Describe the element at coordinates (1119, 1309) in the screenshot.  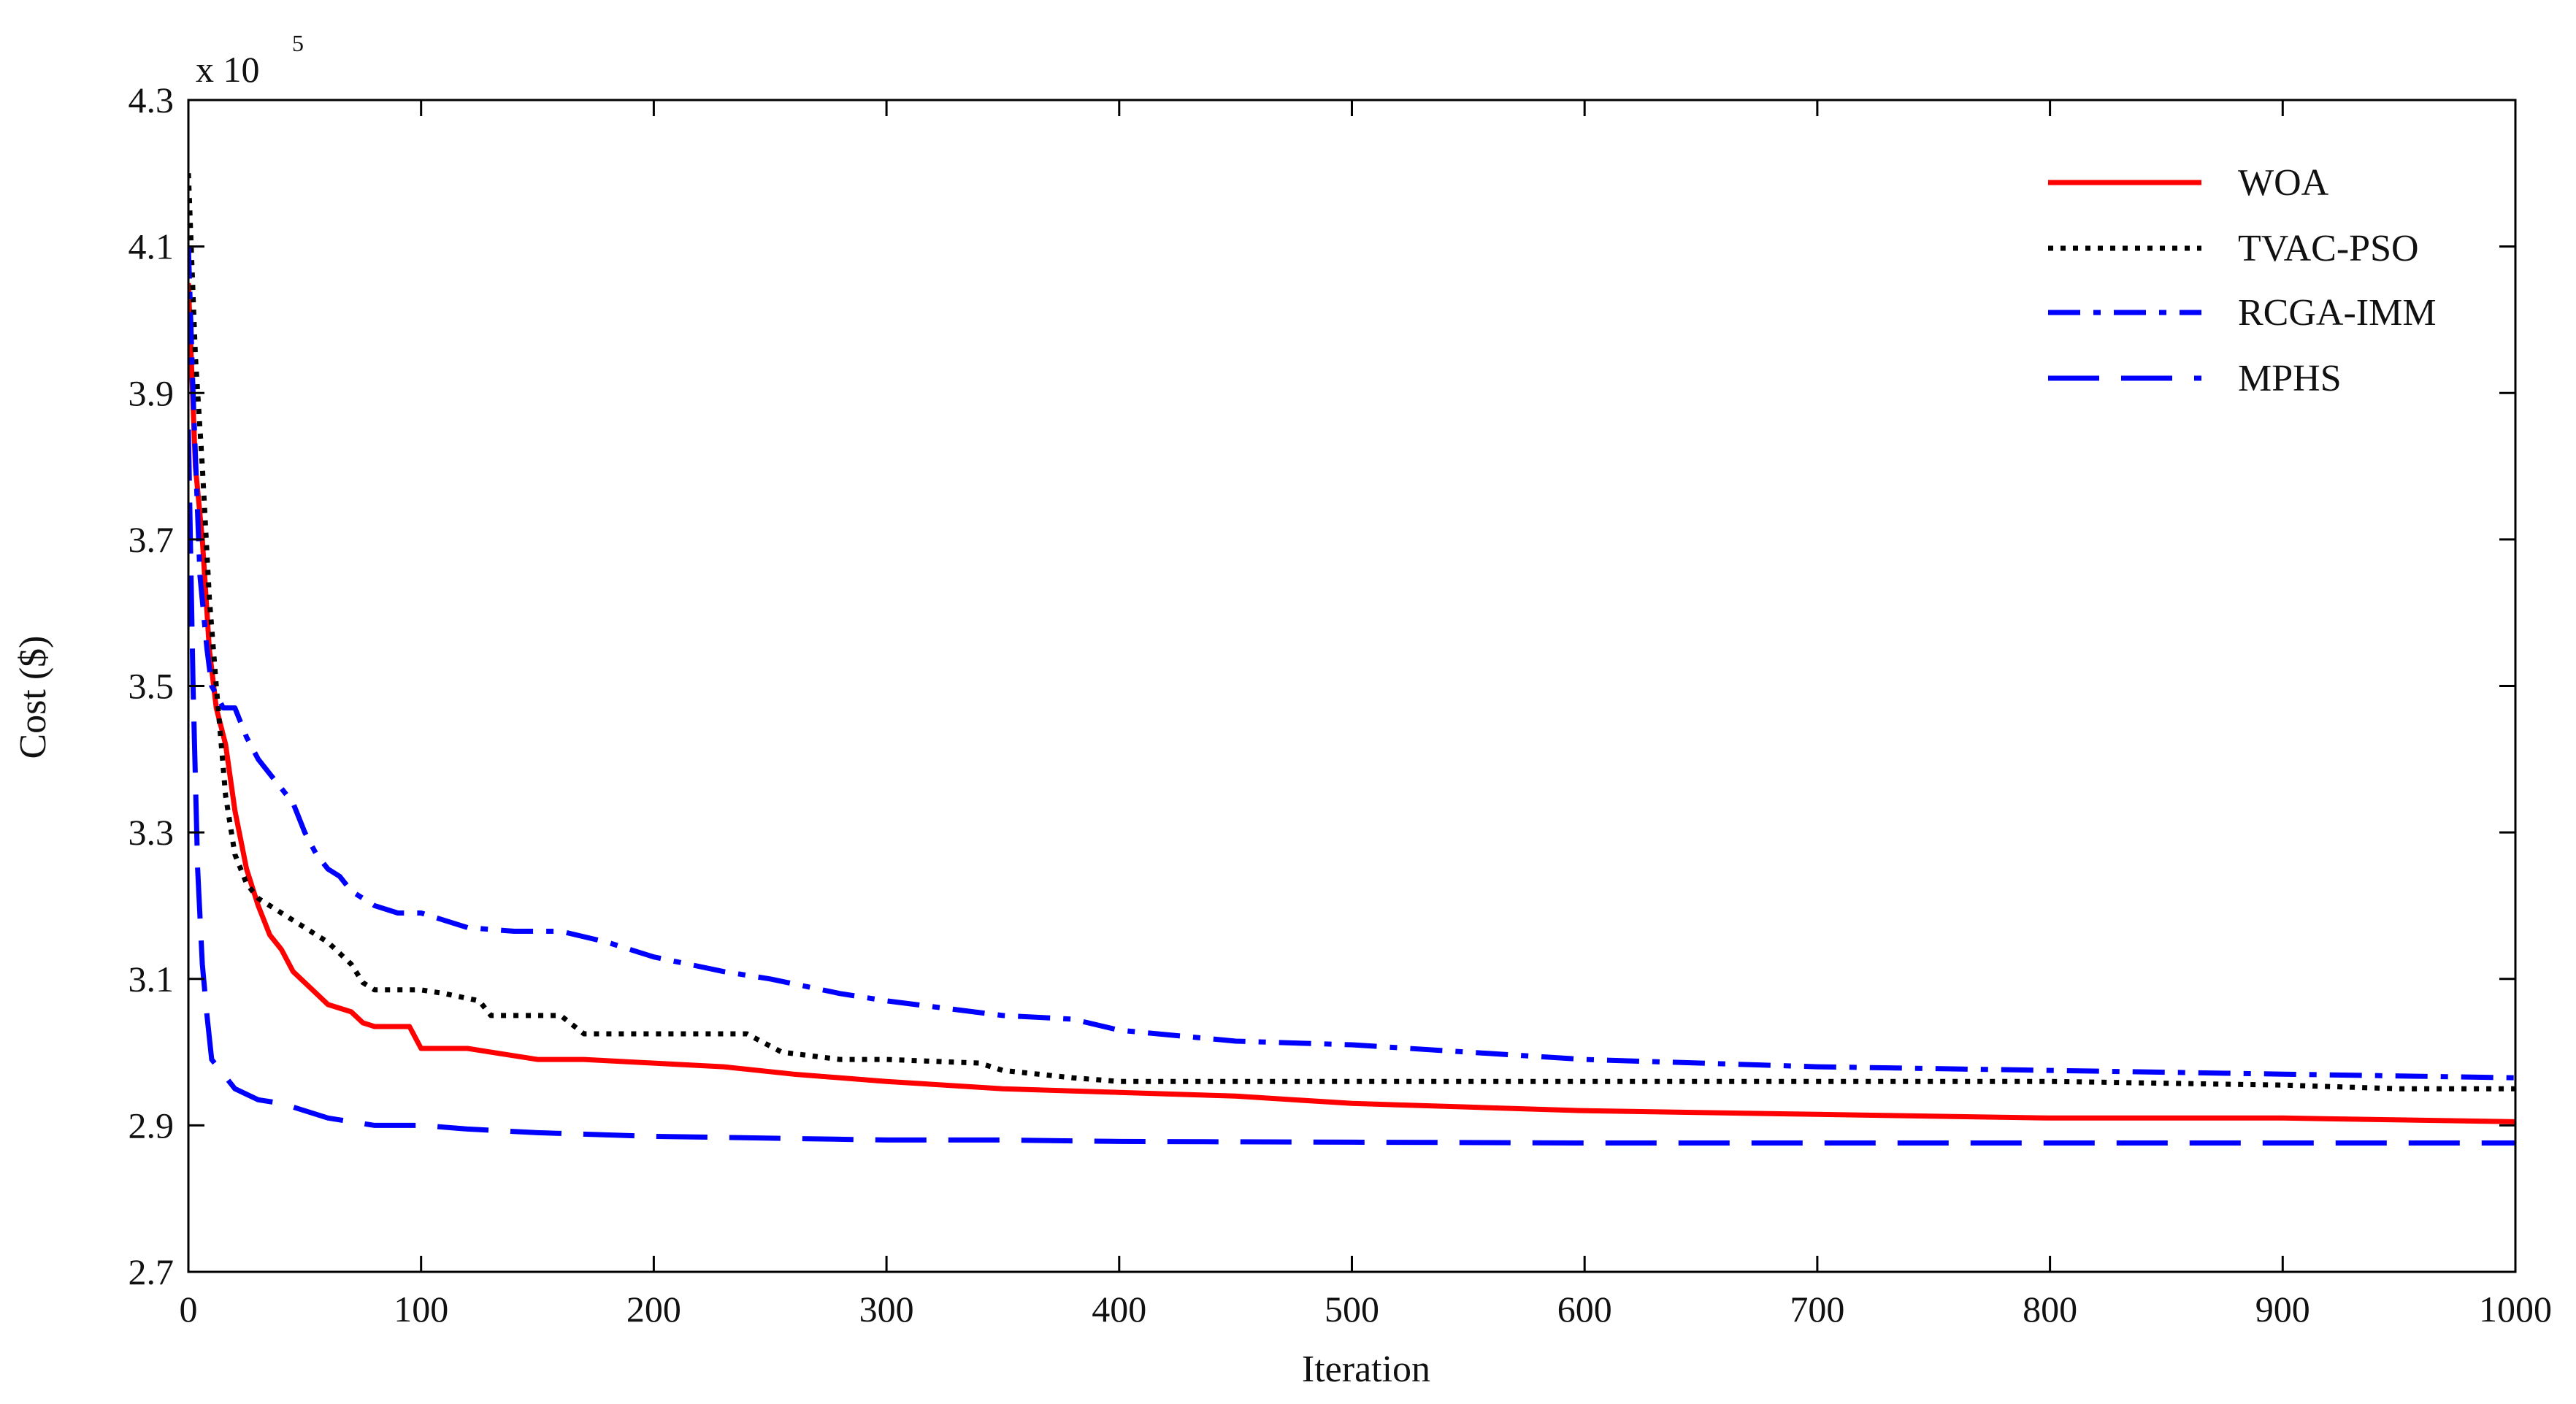
I see `x-tick-label: 400` at that location.